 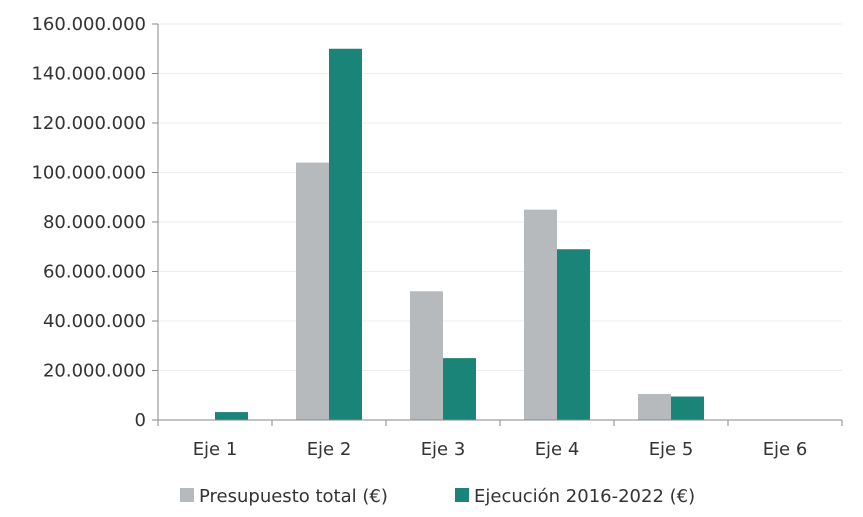 What do you see at coordinates (94, 321) in the screenshot?
I see `y-tick-label: 40.000.000` at bounding box center [94, 321].